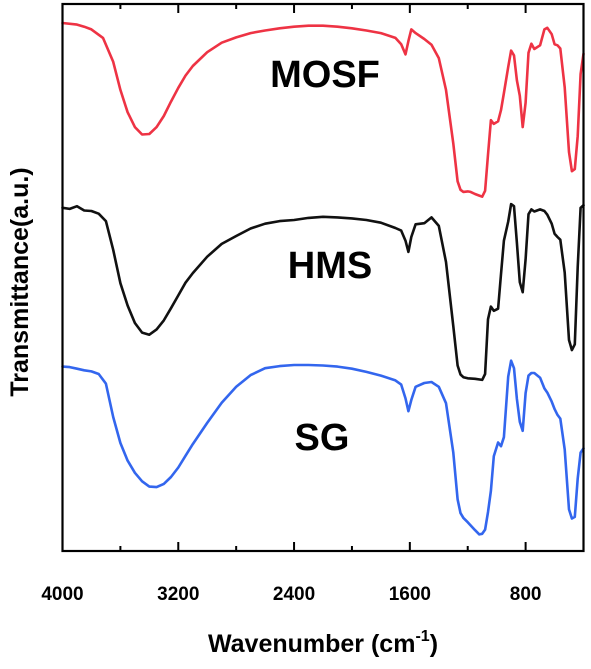 Image resolution: width=591 pixels, height=669 pixels. What do you see at coordinates (178, 594) in the screenshot?
I see `x-tick-label-3200: 3200` at bounding box center [178, 594].